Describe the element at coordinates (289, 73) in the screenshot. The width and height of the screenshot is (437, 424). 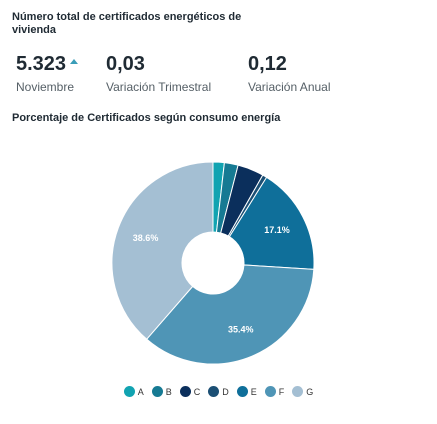
I see `kpi-annual: 0,12 Variación Anual` at that location.